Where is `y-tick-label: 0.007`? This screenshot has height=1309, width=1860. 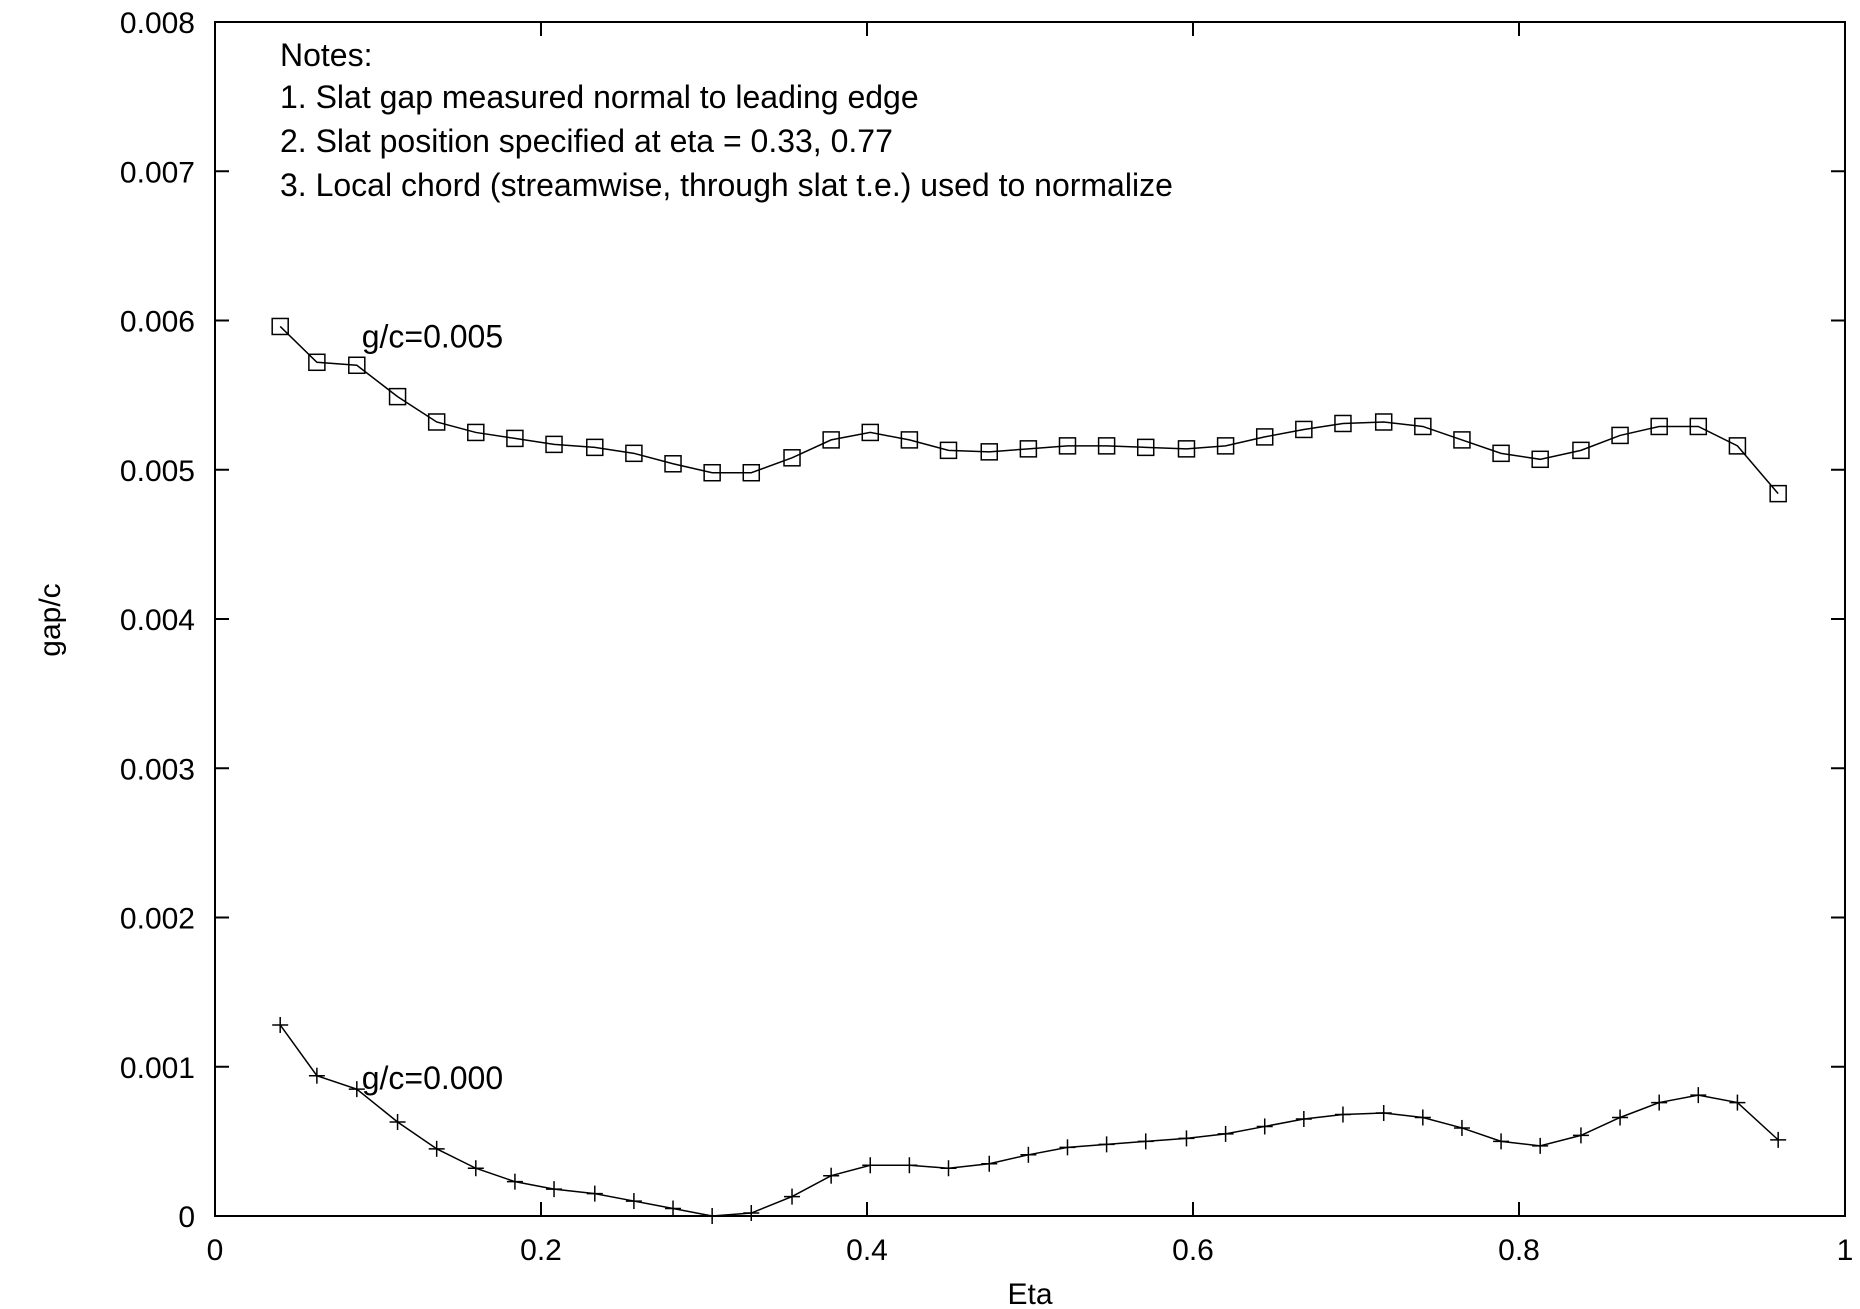 y-tick-label: 0.007 is located at coordinates (157, 172).